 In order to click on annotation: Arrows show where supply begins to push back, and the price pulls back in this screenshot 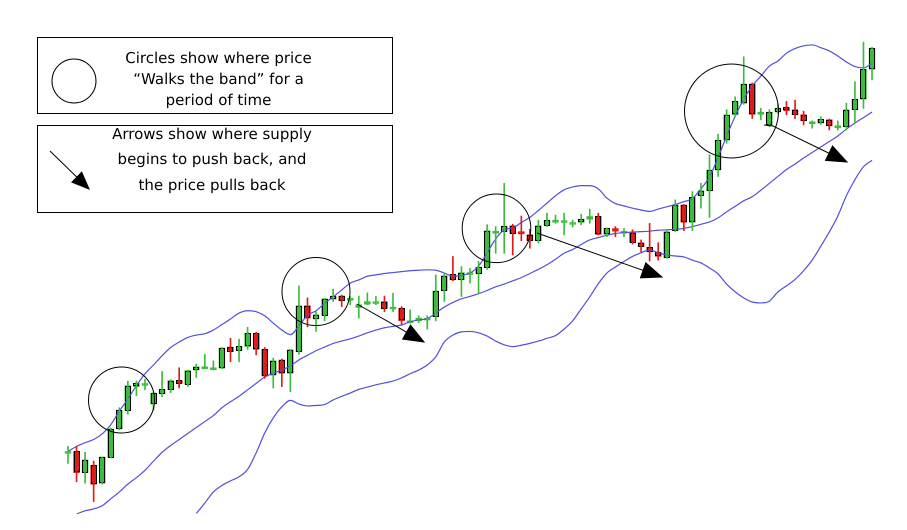, I will do `click(212, 160)`.